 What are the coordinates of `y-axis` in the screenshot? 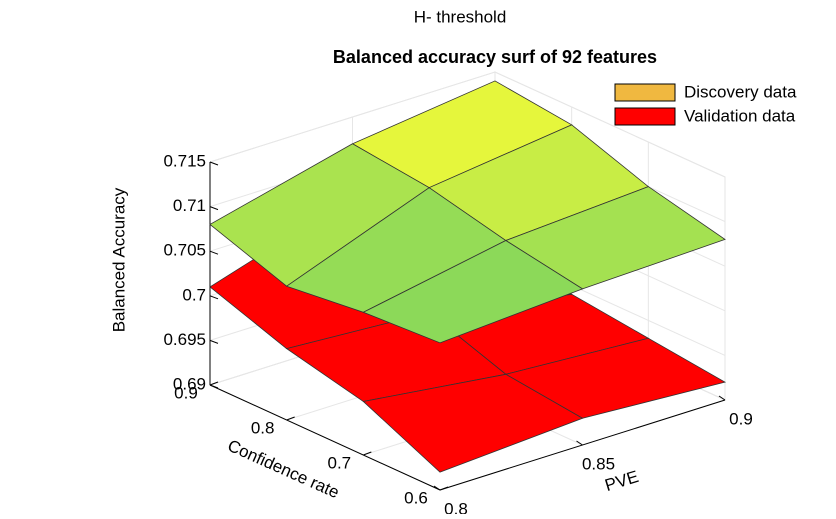 It's located at (325, 437).